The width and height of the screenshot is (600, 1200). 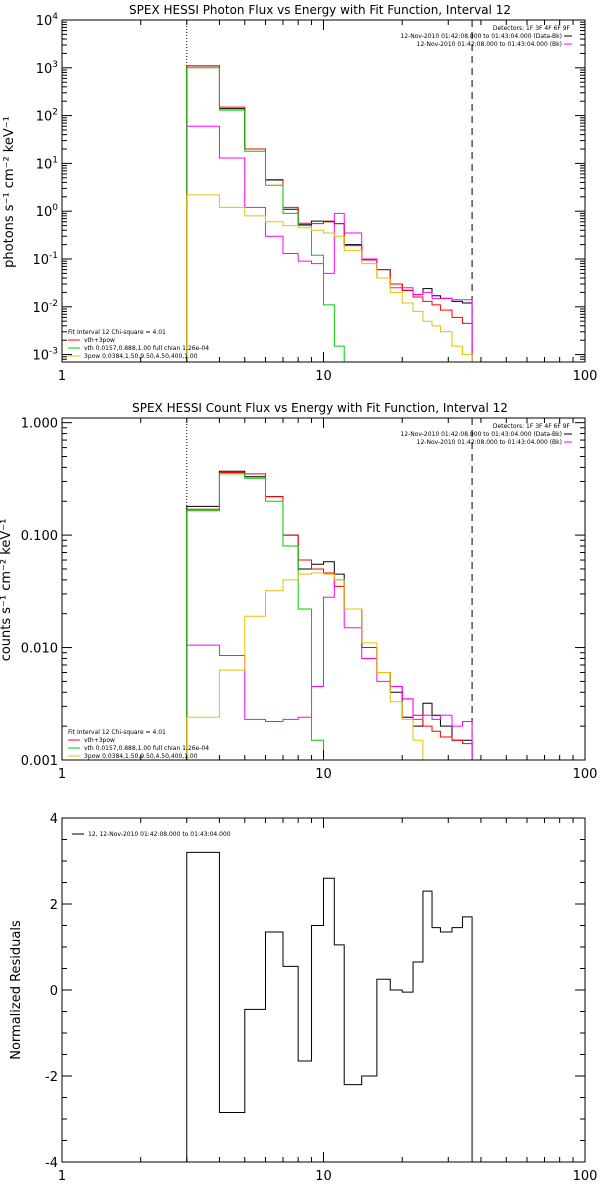 What do you see at coordinates (47, 68) in the screenshot?
I see `y-tick-label: 10³` at bounding box center [47, 68].